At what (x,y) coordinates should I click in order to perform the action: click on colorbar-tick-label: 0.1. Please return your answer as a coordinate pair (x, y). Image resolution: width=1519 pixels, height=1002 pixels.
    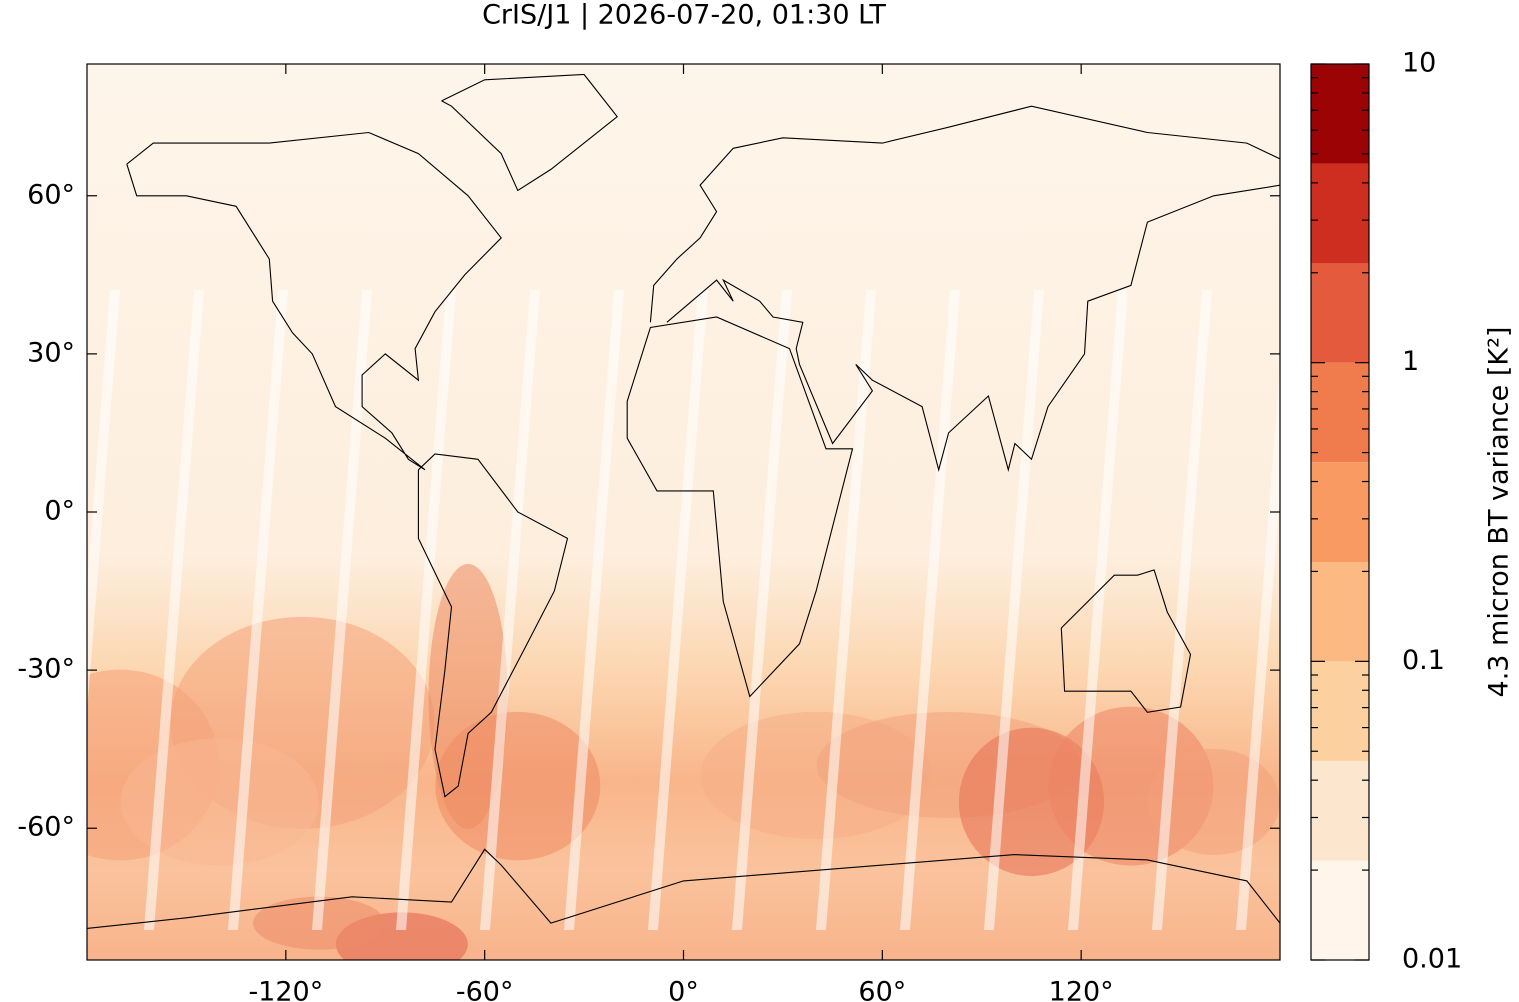
    Looking at the image, I should click on (1423, 660).